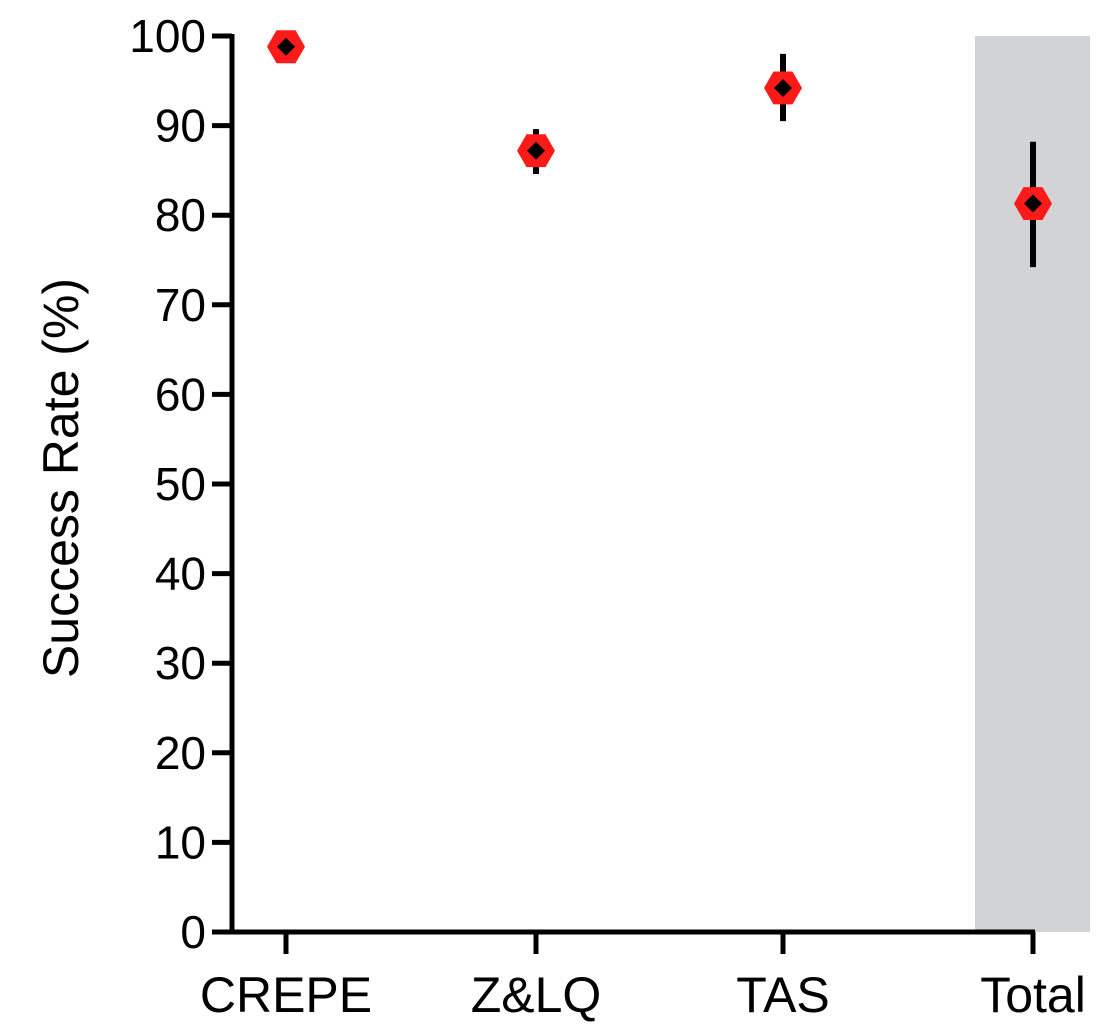 The width and height of the screenshot is (1110, 1026). I want to click on x-tick-label: TAS, so click(783, 995).